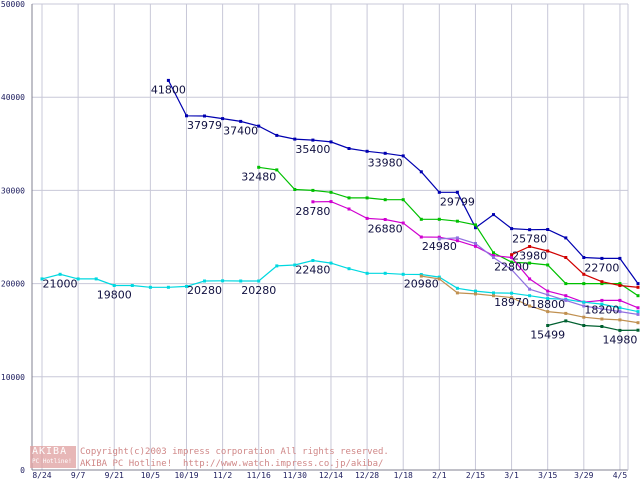  What do you see at coordinates (41, 475) in the screenshot?
I see `x-tick-label: 8/24` at bounding box center [41, 475].